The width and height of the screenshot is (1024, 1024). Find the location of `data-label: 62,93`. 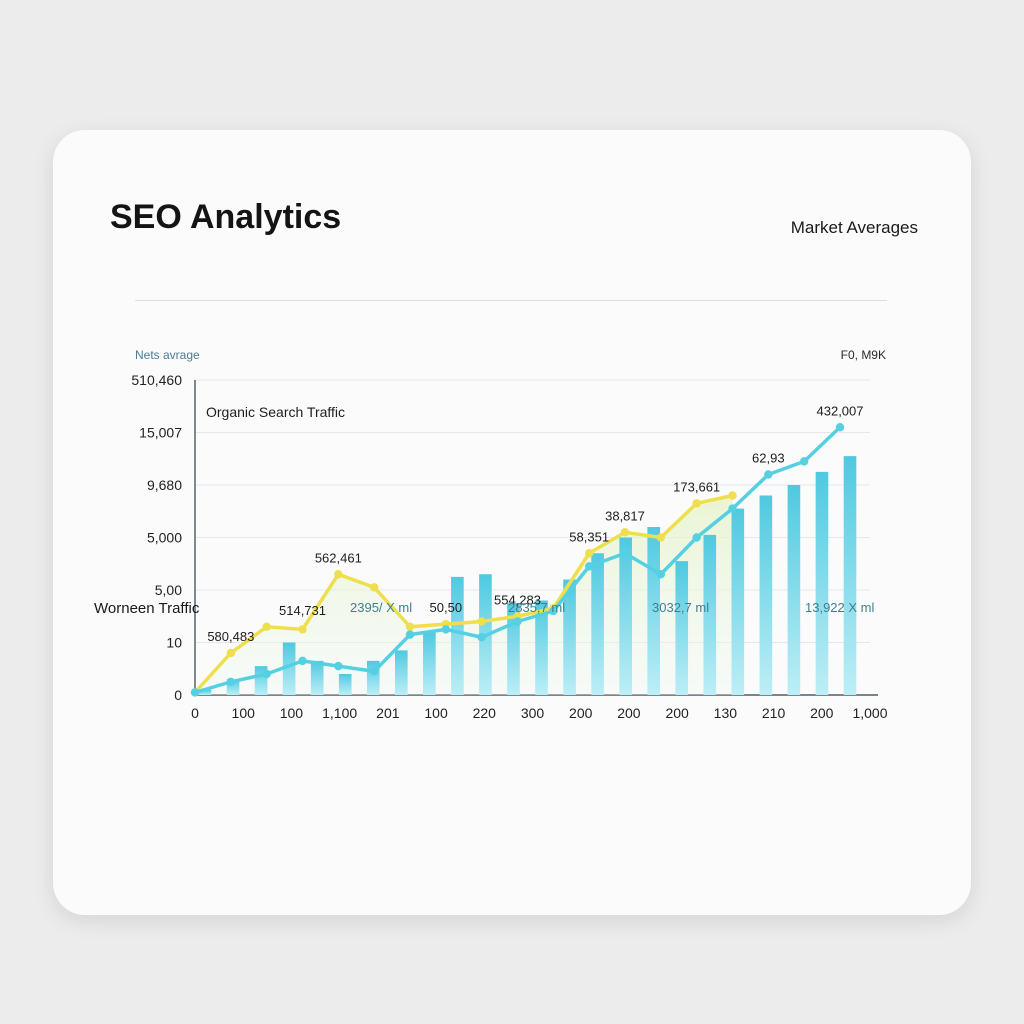

data-label: 62,93 is located at coordinates (768, 458).